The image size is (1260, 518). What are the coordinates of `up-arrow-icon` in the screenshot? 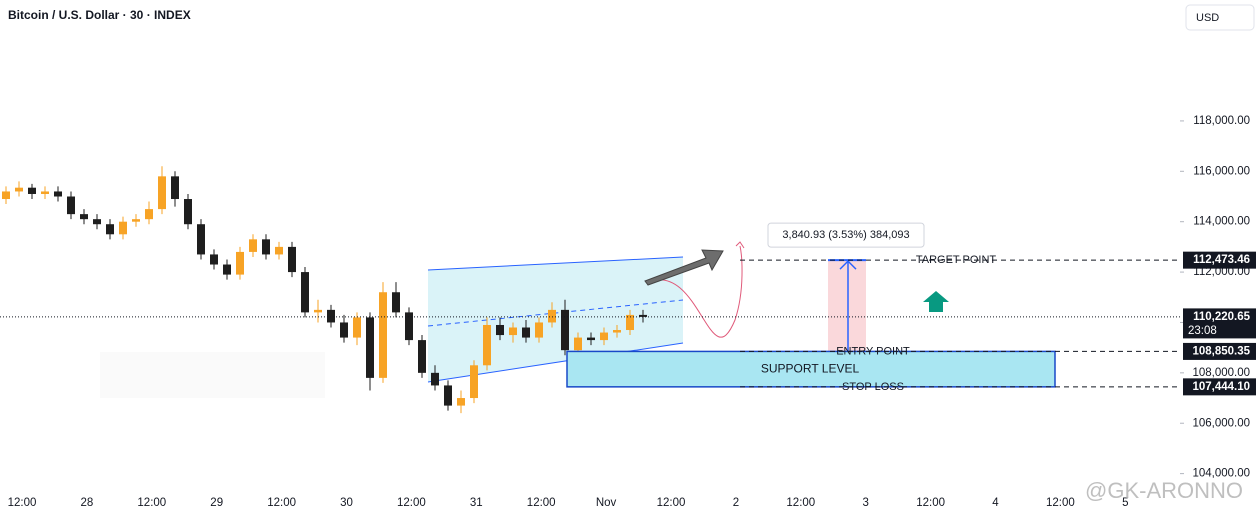 It's located at (936, 301).